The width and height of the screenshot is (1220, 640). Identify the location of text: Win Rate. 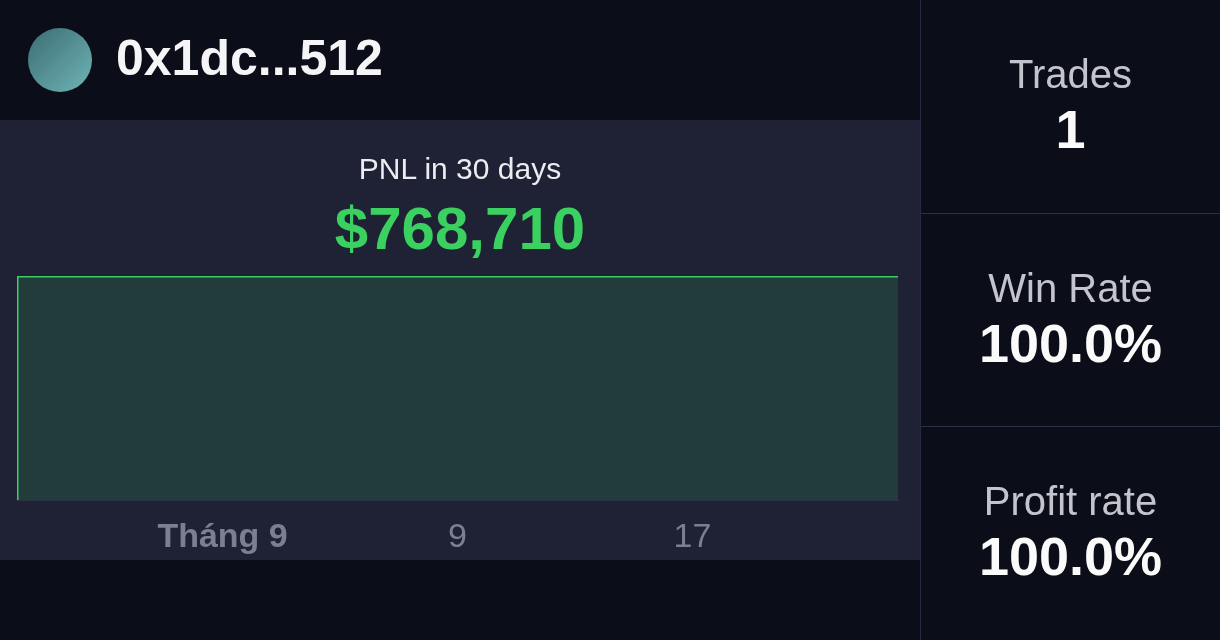
(1070, 288).